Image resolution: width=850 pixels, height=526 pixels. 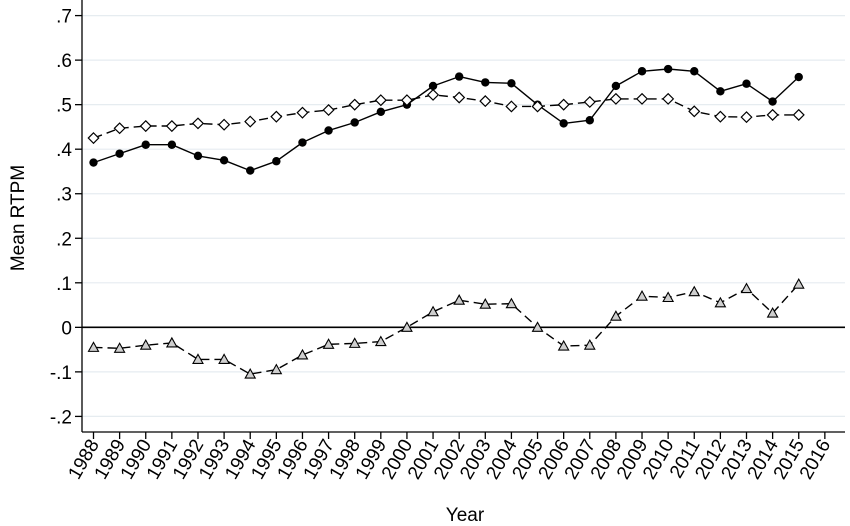 What do you see at coordinates (64, 150) in the screenshot?
I see `y-tick-label: .4` at bounding box center [64, 150].